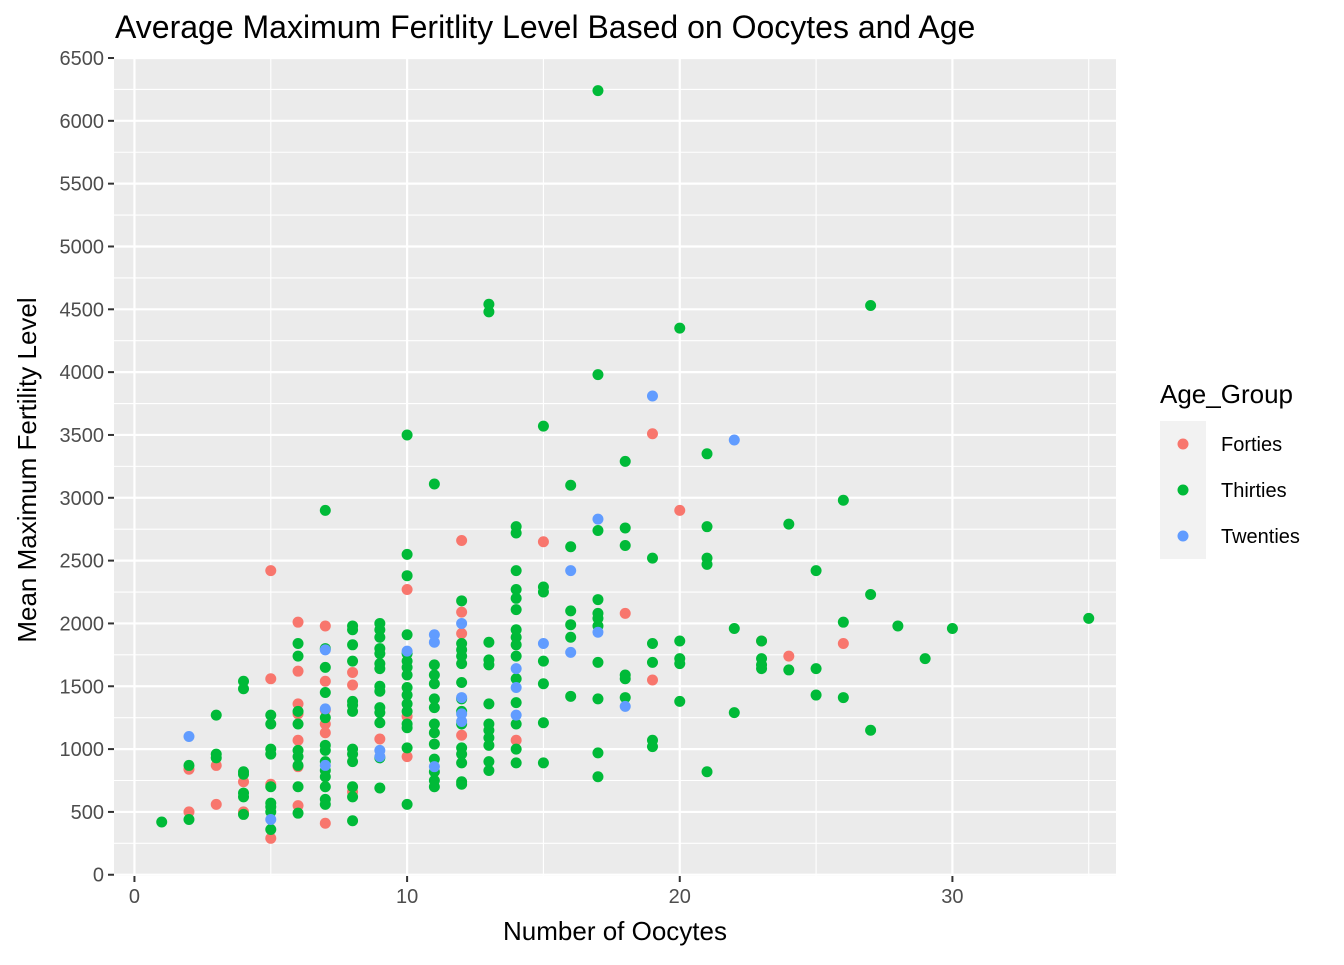 This screenshot has height=965, width=1344. I want to click on y-tick-label: 1000, so click(82, 750).